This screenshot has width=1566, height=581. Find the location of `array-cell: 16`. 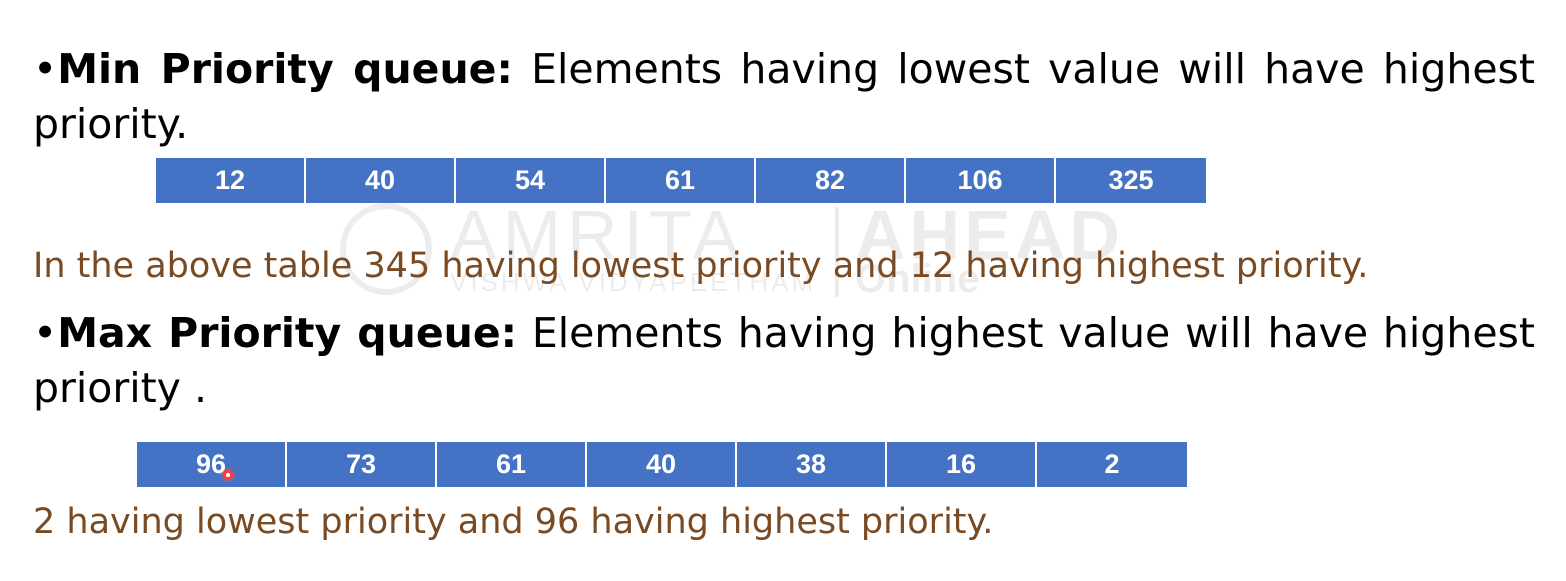

array-cell: 16 is located at coordinates (962, 464).